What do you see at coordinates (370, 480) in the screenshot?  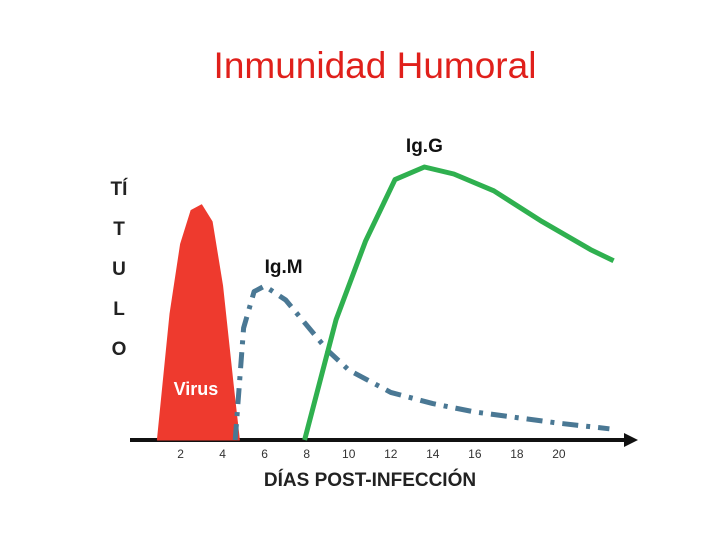 I see `x-axis-label: DÍAS POST-INFECCIÓN` at bounding box center [370, 480].